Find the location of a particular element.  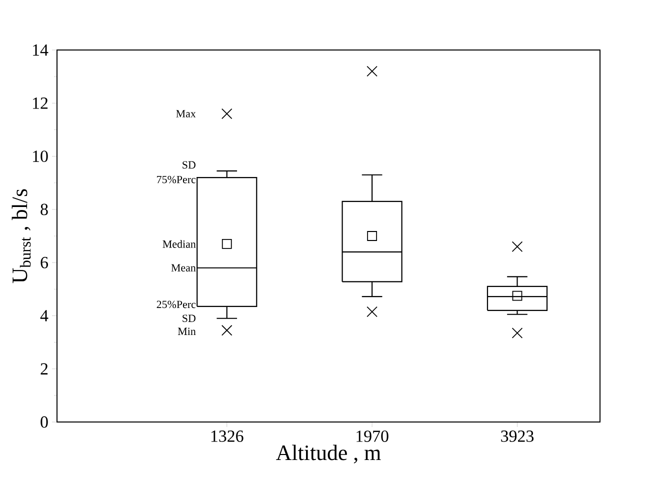

annotation: Min is located at coordinates (187, 331).